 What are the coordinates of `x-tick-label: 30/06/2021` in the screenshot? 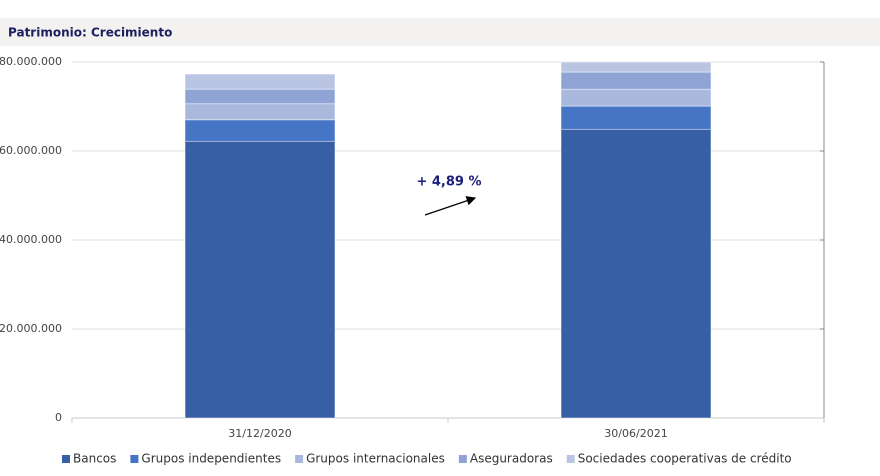 It's located at (635, 433).